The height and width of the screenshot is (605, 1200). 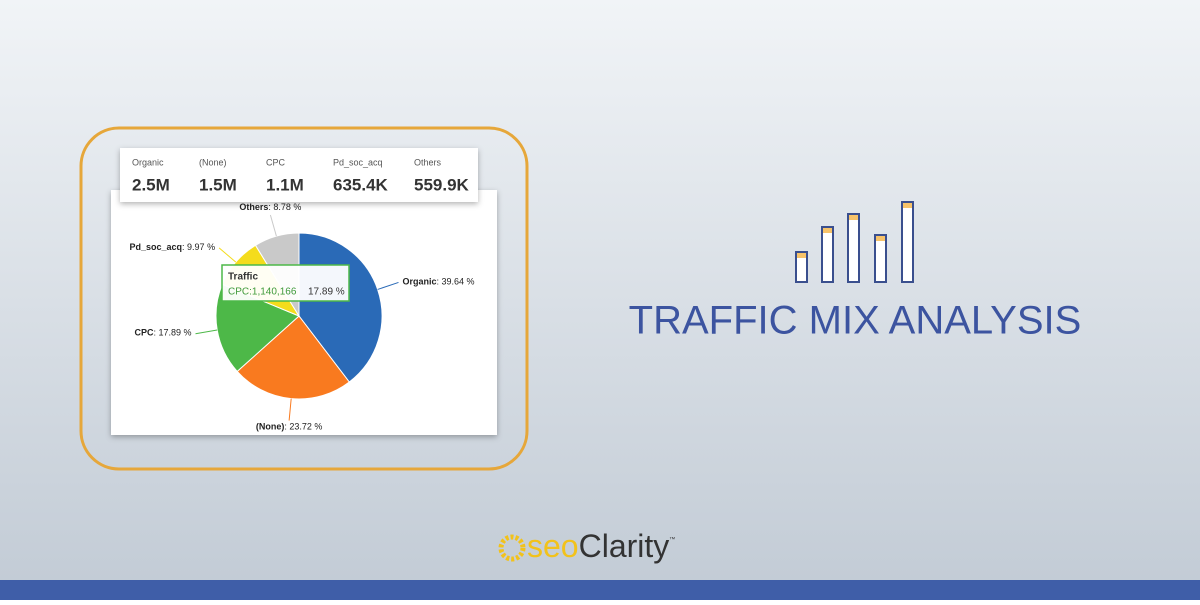 What do you see at coordinates (326, 292) in the screenshot?
I see `tooltip-percent: 17.89 %` at bounding box center [326, 292].